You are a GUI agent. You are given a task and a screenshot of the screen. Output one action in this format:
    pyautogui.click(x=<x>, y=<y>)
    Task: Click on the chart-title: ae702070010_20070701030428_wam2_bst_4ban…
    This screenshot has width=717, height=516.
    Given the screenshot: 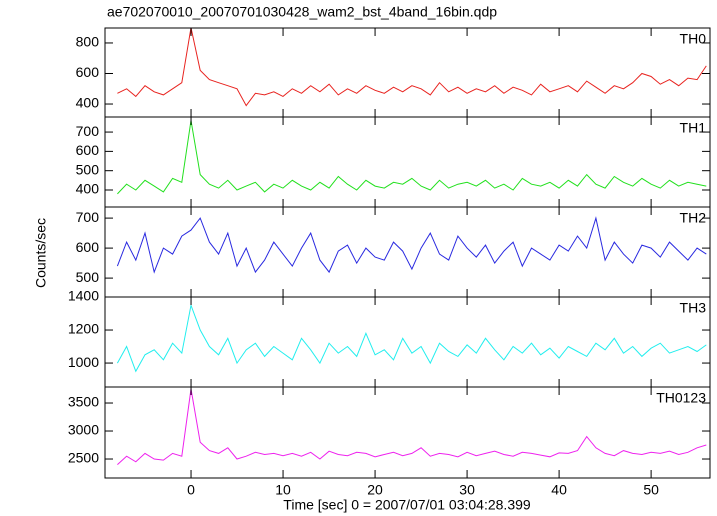 What is the action you would take?
    pyautogui.click(x=302, y=12)
    